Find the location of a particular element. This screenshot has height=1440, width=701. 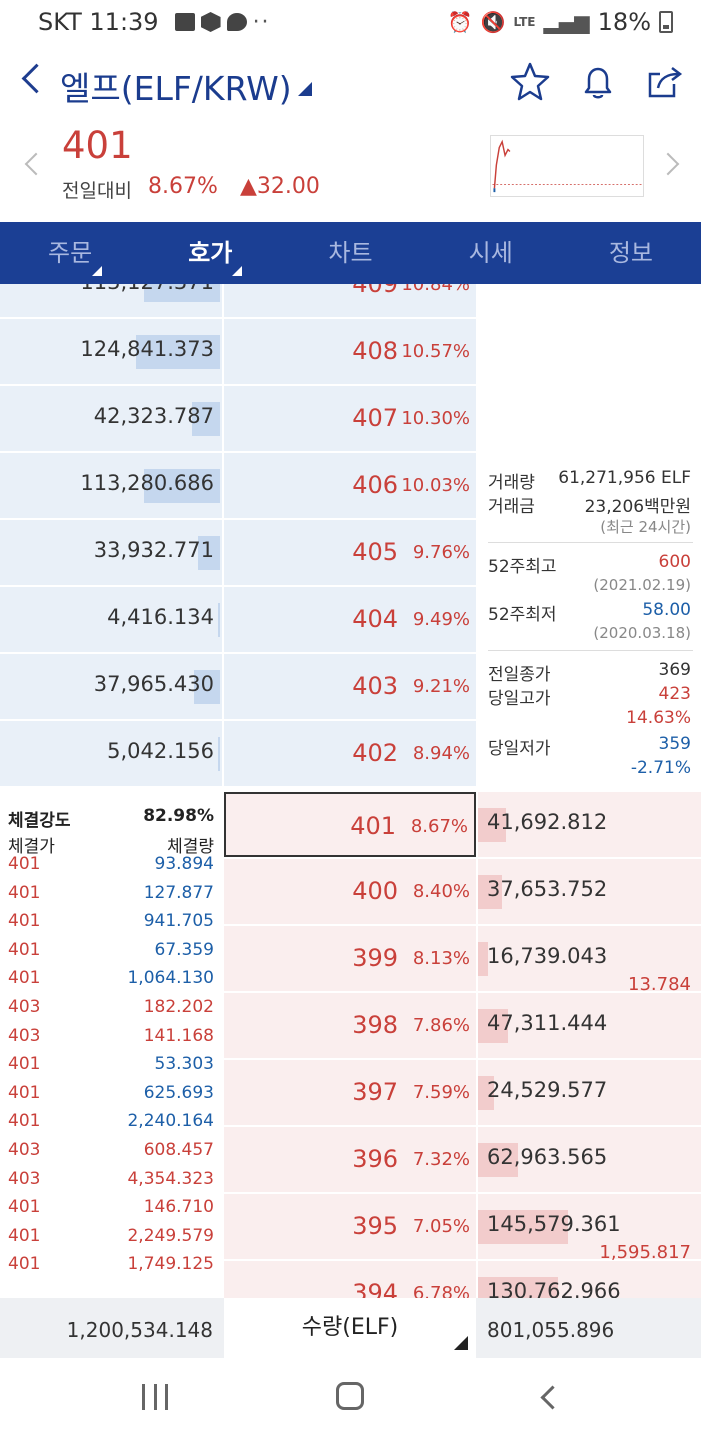

bid-price-cell: 399 8.13% is located at coordinates (350, 958).